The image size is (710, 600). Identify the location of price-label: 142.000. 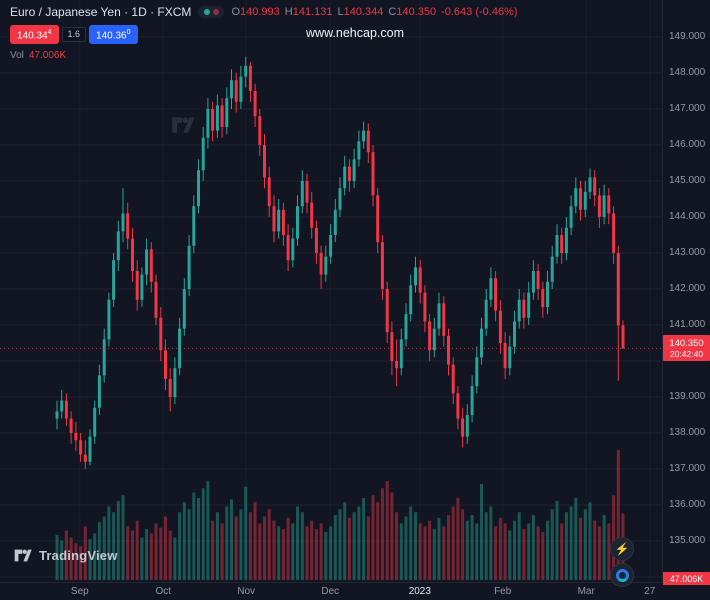
(687, 288).